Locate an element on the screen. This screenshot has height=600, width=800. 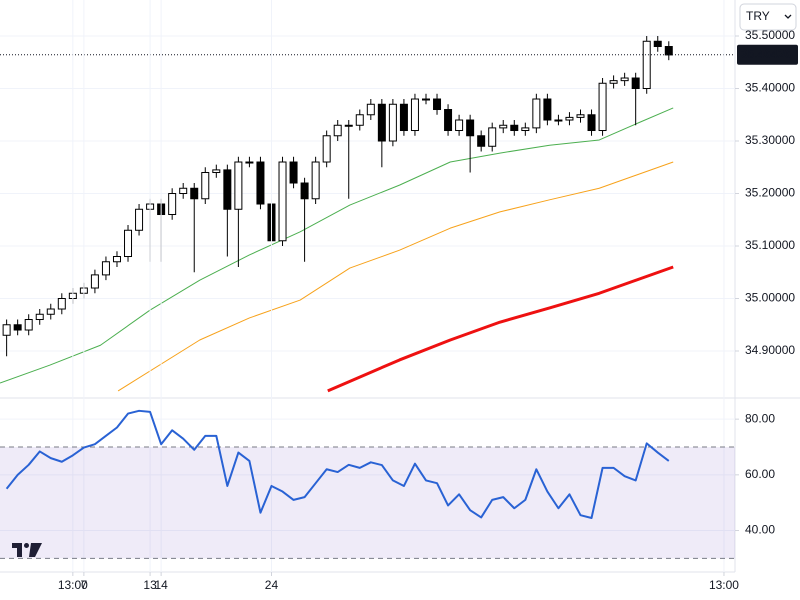
x-tick-label: 24 is located at coordinates (272, 585).